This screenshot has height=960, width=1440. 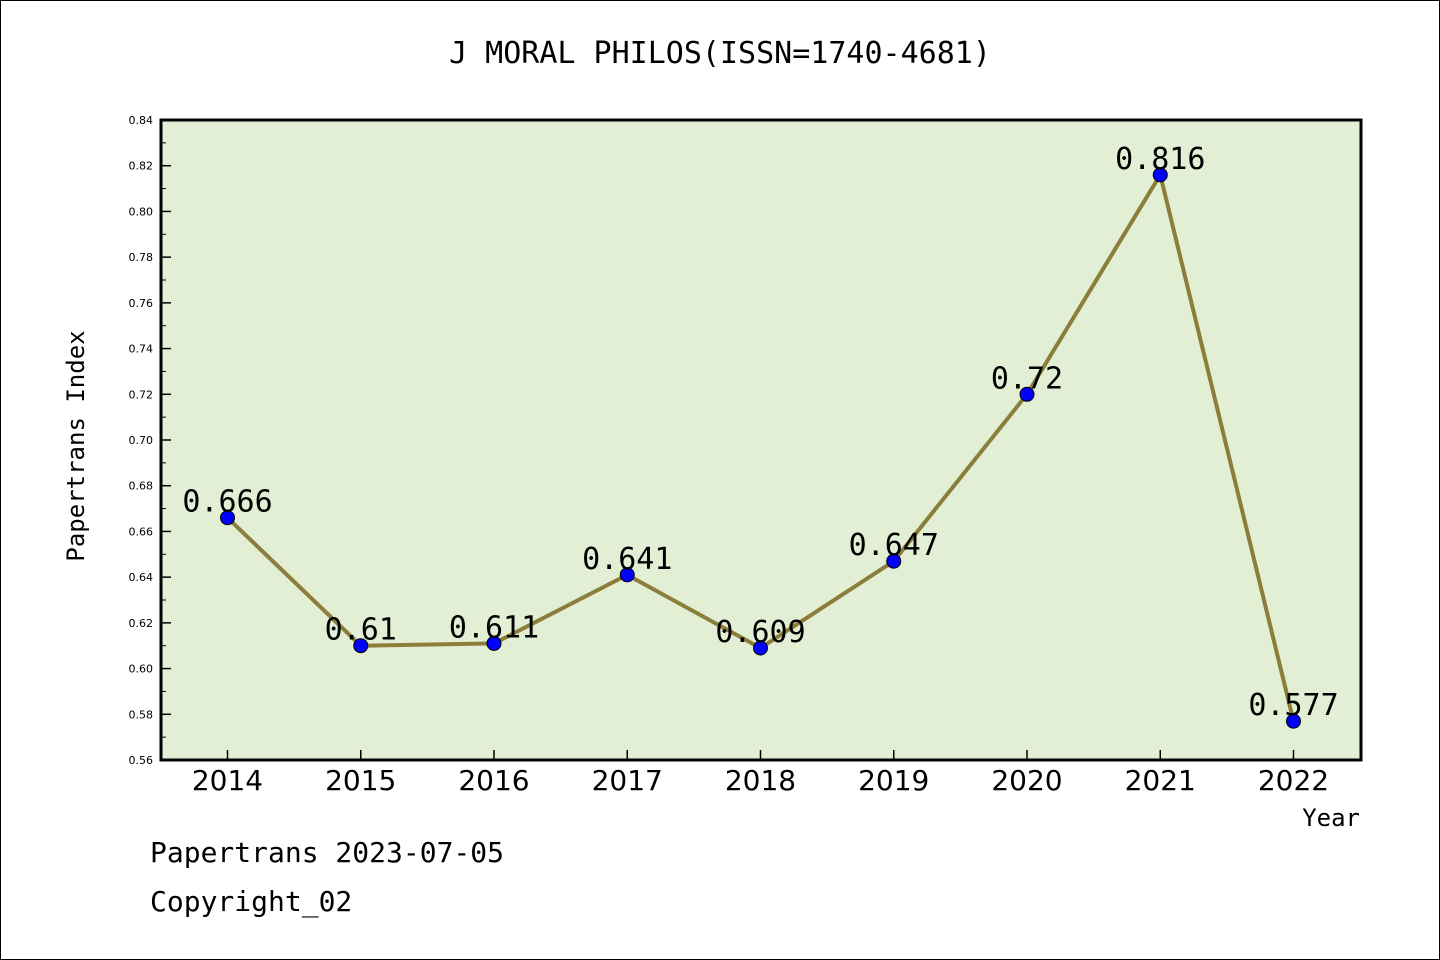 What do you see at coordinates (1160, 780) in the screenshot?
I see `x-tick-label: 2021` at bounding box center [1160, 780].